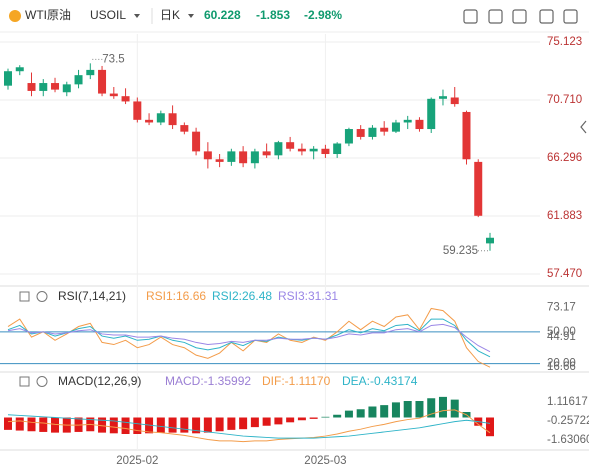 The image size is (589, 472). Describe the element at coordinates (568, 421) in the screenshot. I see `y-tick-label: -0.25722` at that location.